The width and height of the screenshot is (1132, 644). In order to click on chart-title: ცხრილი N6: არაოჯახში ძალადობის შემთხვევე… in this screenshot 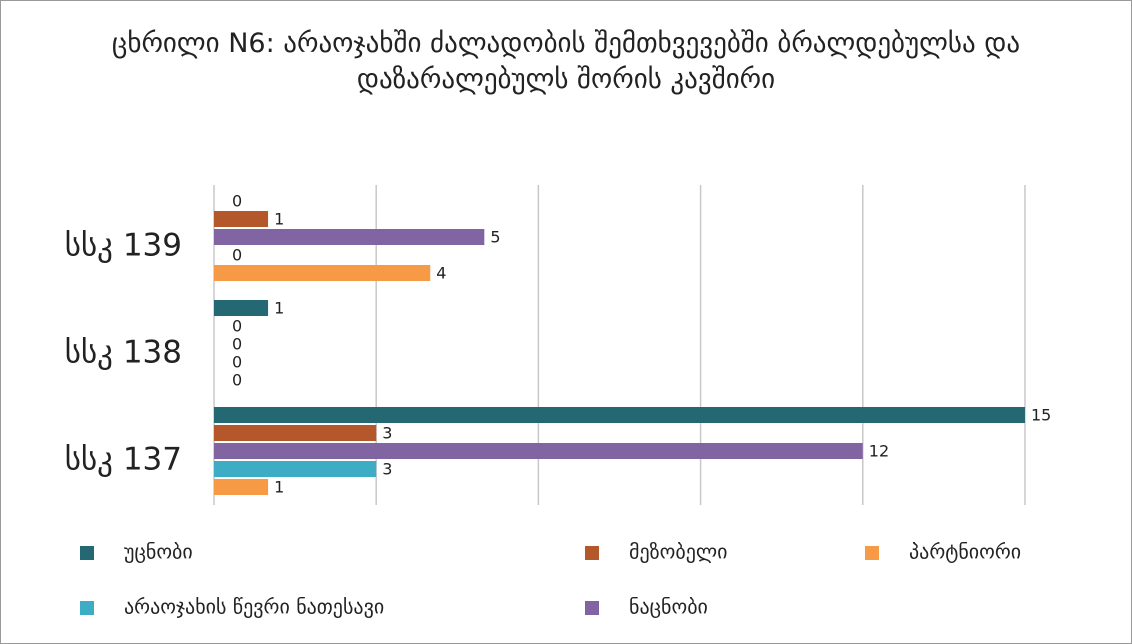, I will do `click(566, 61)`.